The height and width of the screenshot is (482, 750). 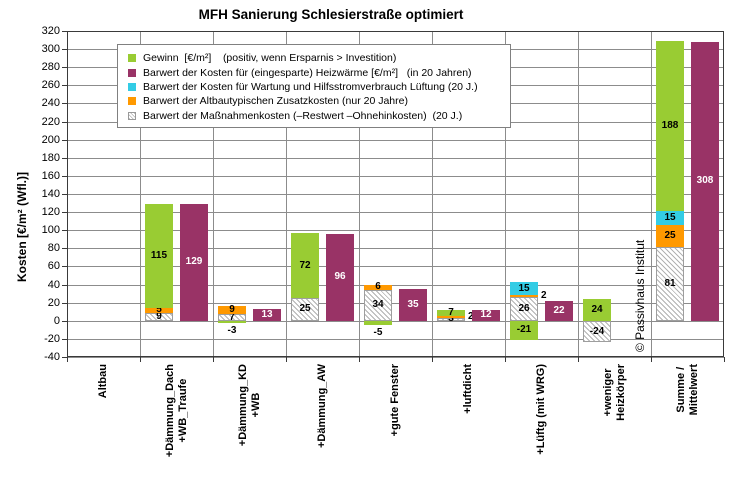 I want to click on bar-value-label: 24, so click(x=597, y=309).